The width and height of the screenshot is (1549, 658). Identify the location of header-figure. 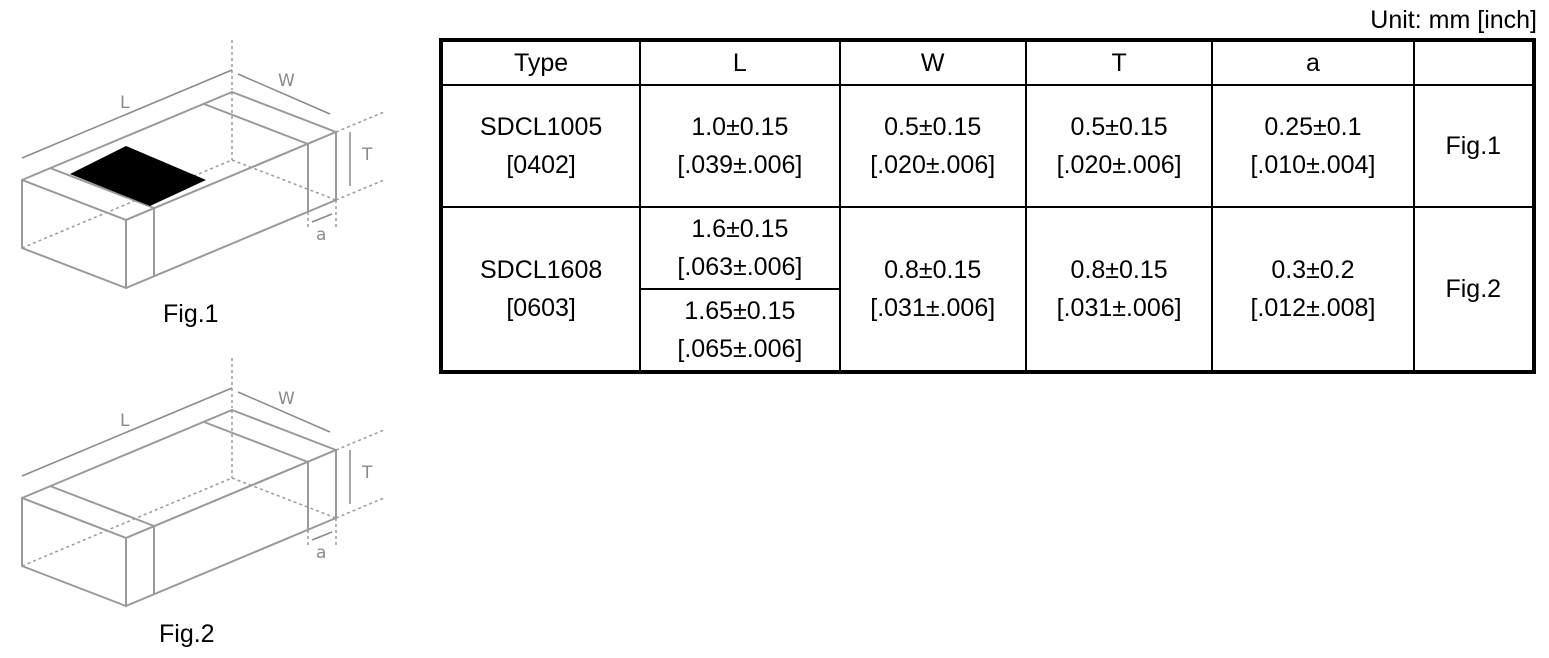
(1474, 62).